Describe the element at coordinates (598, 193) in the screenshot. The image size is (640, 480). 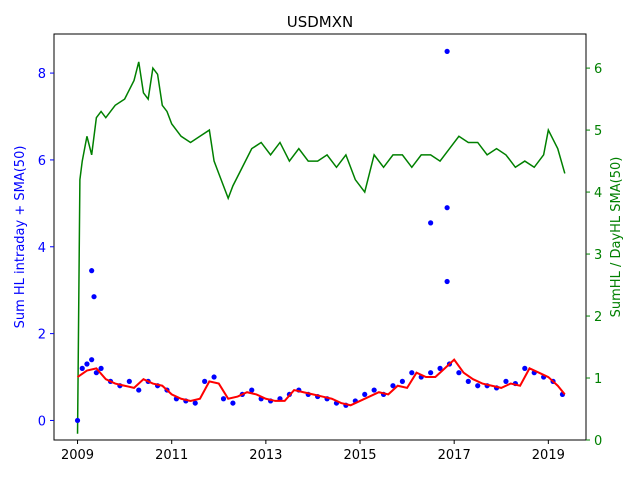
I see `y-right-tick-label: 4` at that location.